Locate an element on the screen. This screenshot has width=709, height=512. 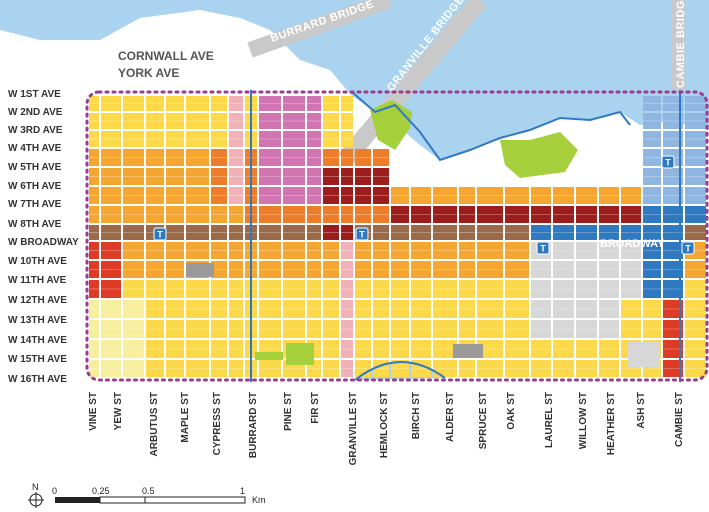
avenue-label: W 14TH AVE is located at coordinates (37, 340).